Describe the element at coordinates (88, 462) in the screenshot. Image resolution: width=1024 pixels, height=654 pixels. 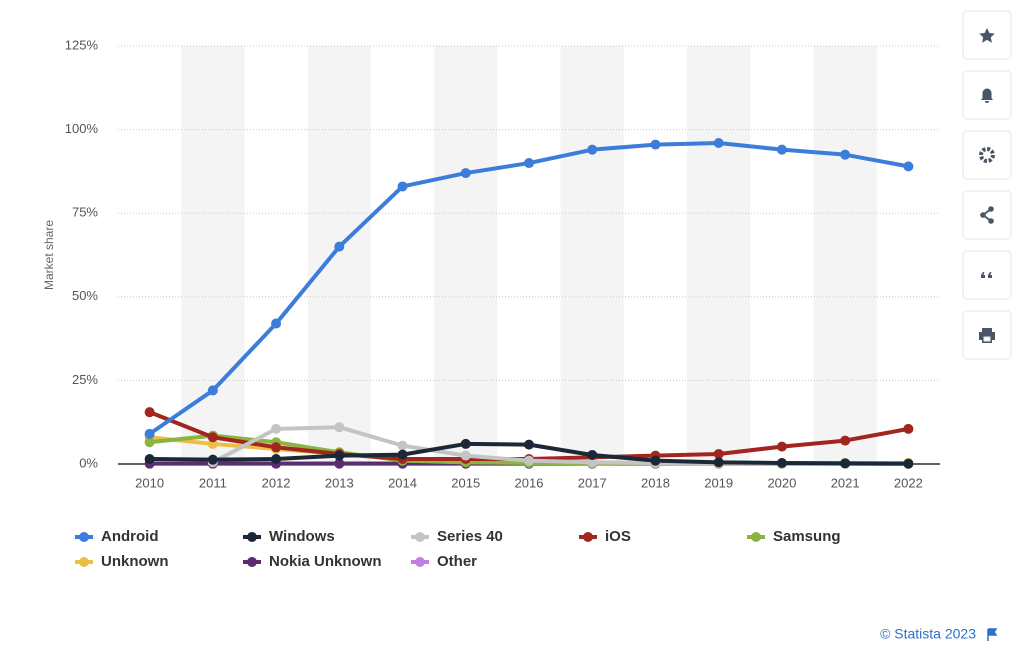
I see `y-tick-label: 0%` at that location.